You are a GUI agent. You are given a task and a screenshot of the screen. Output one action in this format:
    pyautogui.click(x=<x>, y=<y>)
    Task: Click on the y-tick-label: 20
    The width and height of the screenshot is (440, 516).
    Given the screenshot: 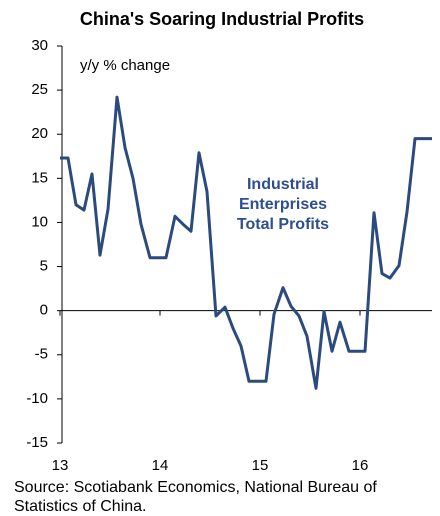 What is the action you would take?
    pyautogui.click(x=39, y=133)
    